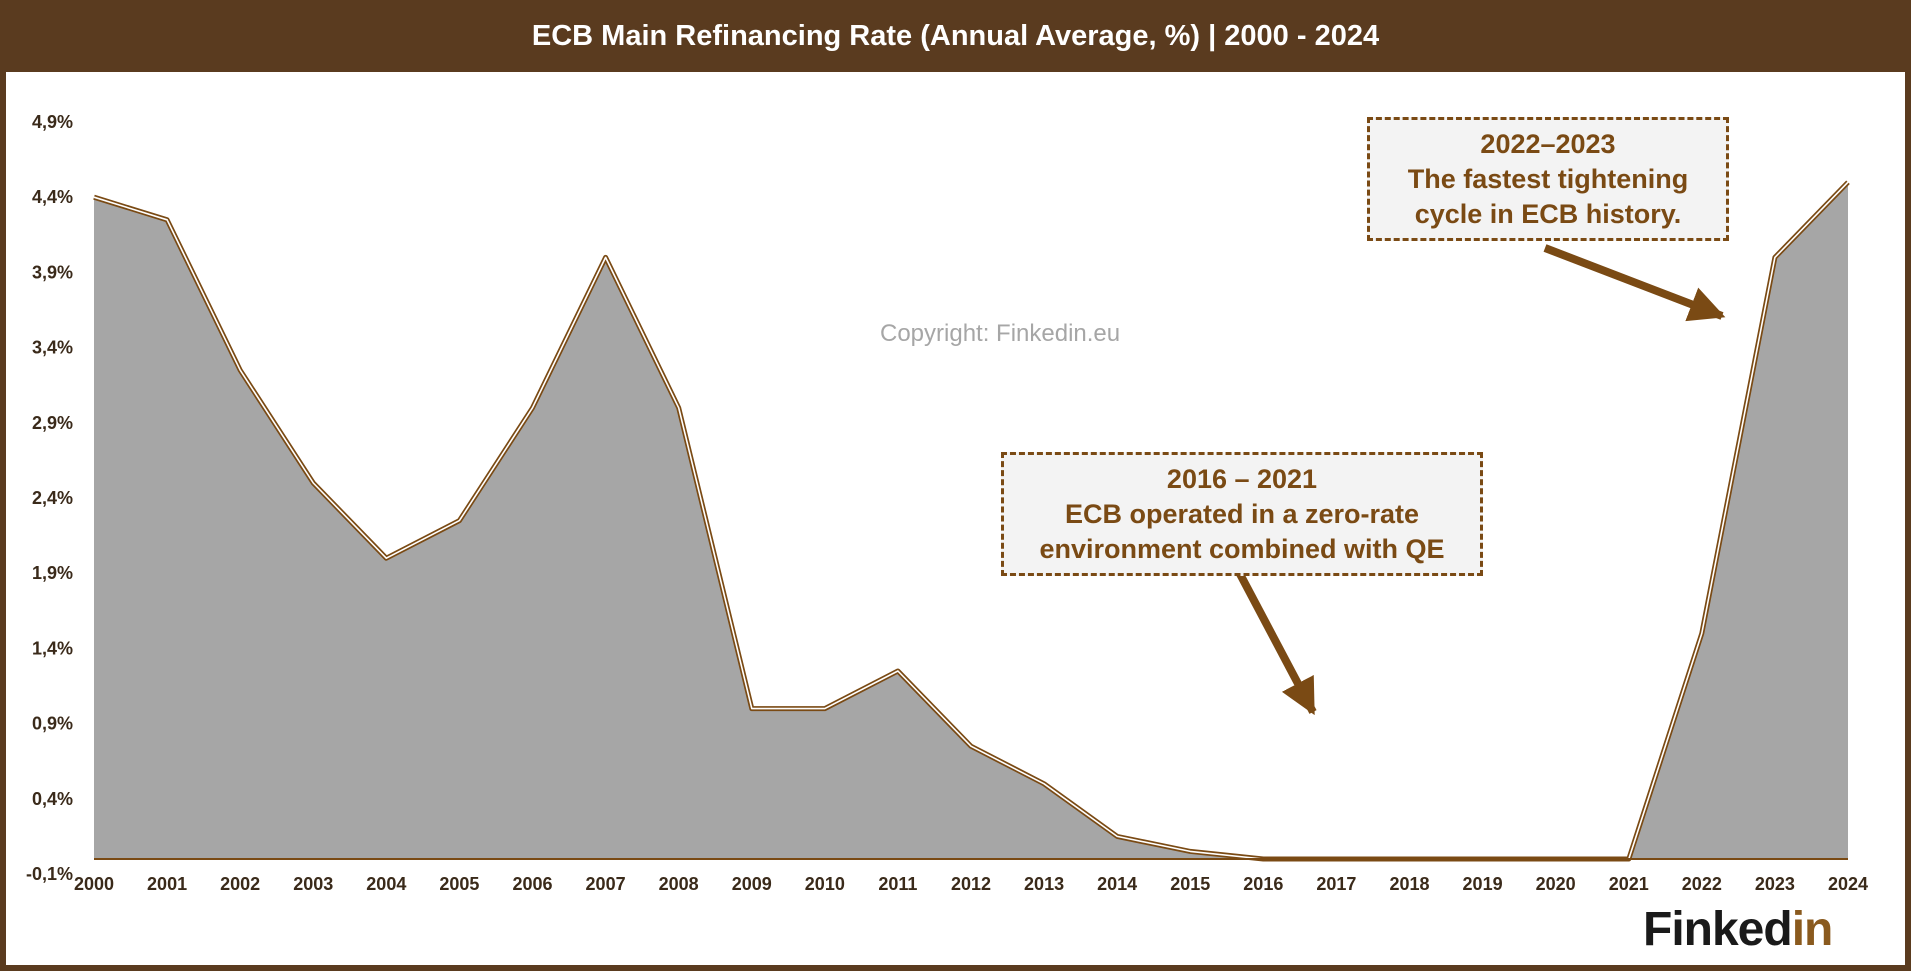  What do you see at coordinates (1548, 143) in the screenshot?
I see `annotation-tightening-line1: 2022–2023` at bounding box center [1548, 143].